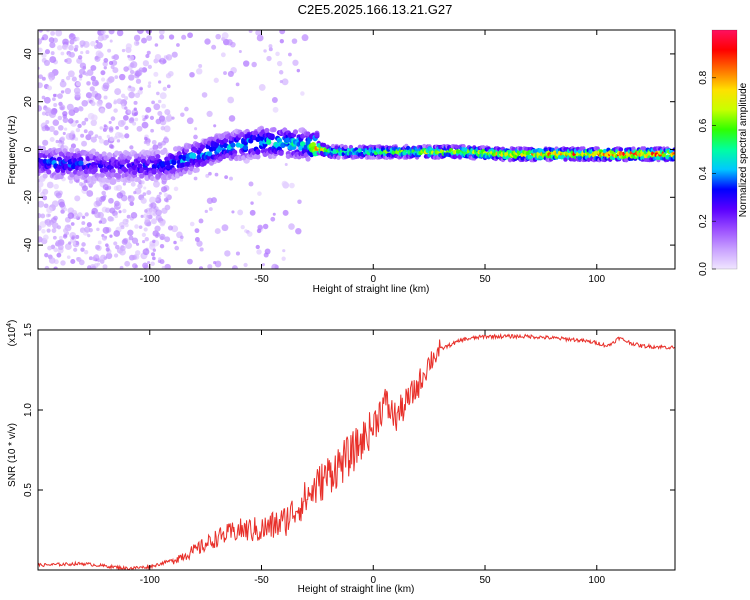  What do you see at coordinates (703, 221) in the screenshot?
I see `colorbar-tick-label: 0.2` at bounding box center [703, 221].